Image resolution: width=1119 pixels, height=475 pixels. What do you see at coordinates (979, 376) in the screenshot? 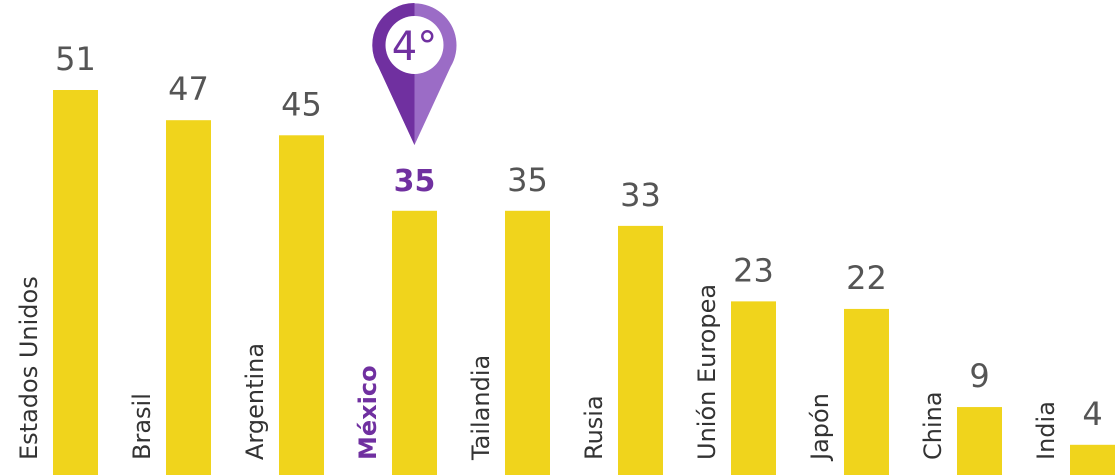
I see `value-label: 9` at bounding box center [979, 376].